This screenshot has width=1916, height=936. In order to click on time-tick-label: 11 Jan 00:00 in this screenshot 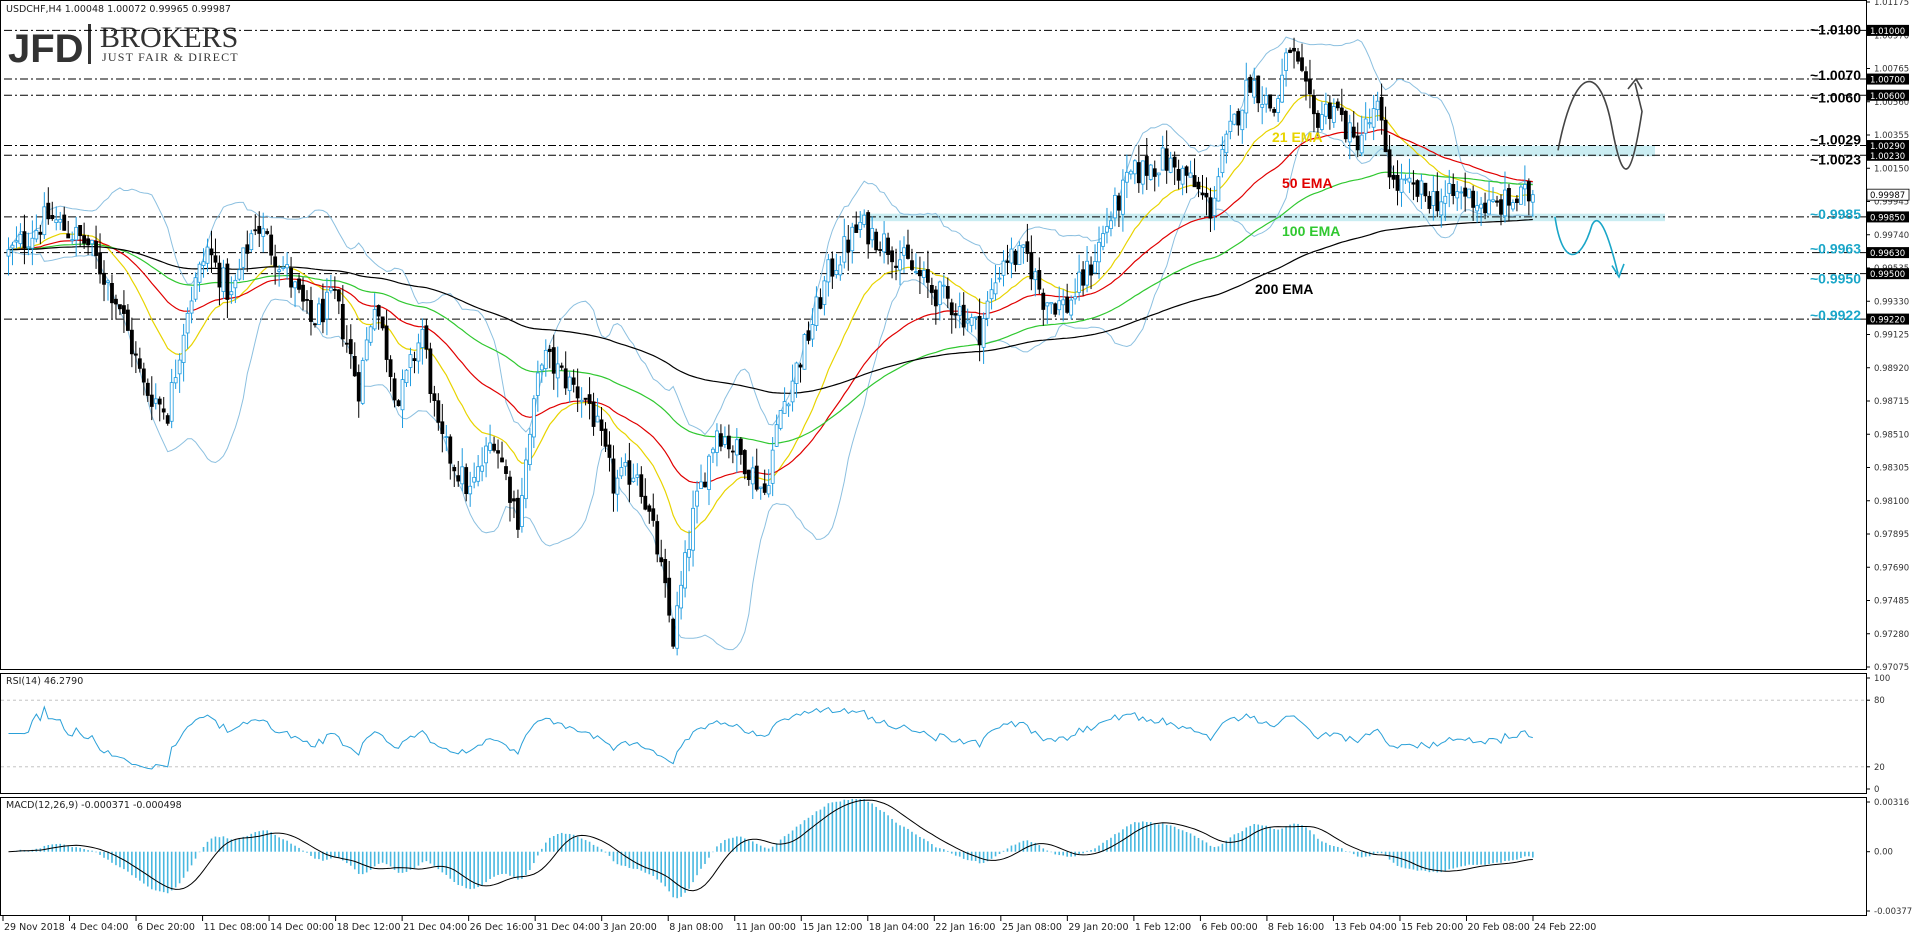, I will do `click(766, 927)`.